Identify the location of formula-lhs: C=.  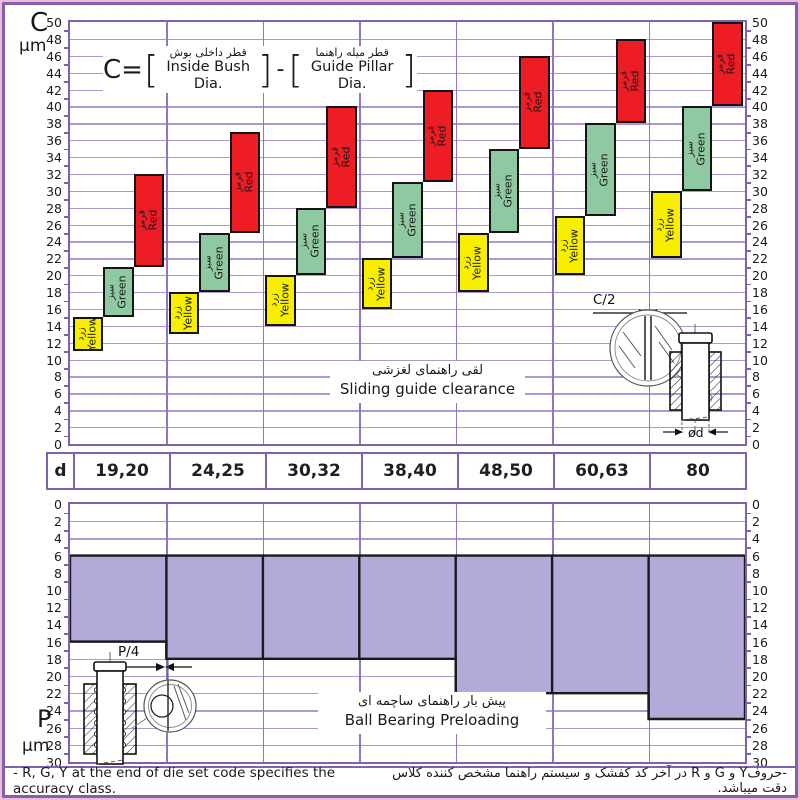
(123, 69).